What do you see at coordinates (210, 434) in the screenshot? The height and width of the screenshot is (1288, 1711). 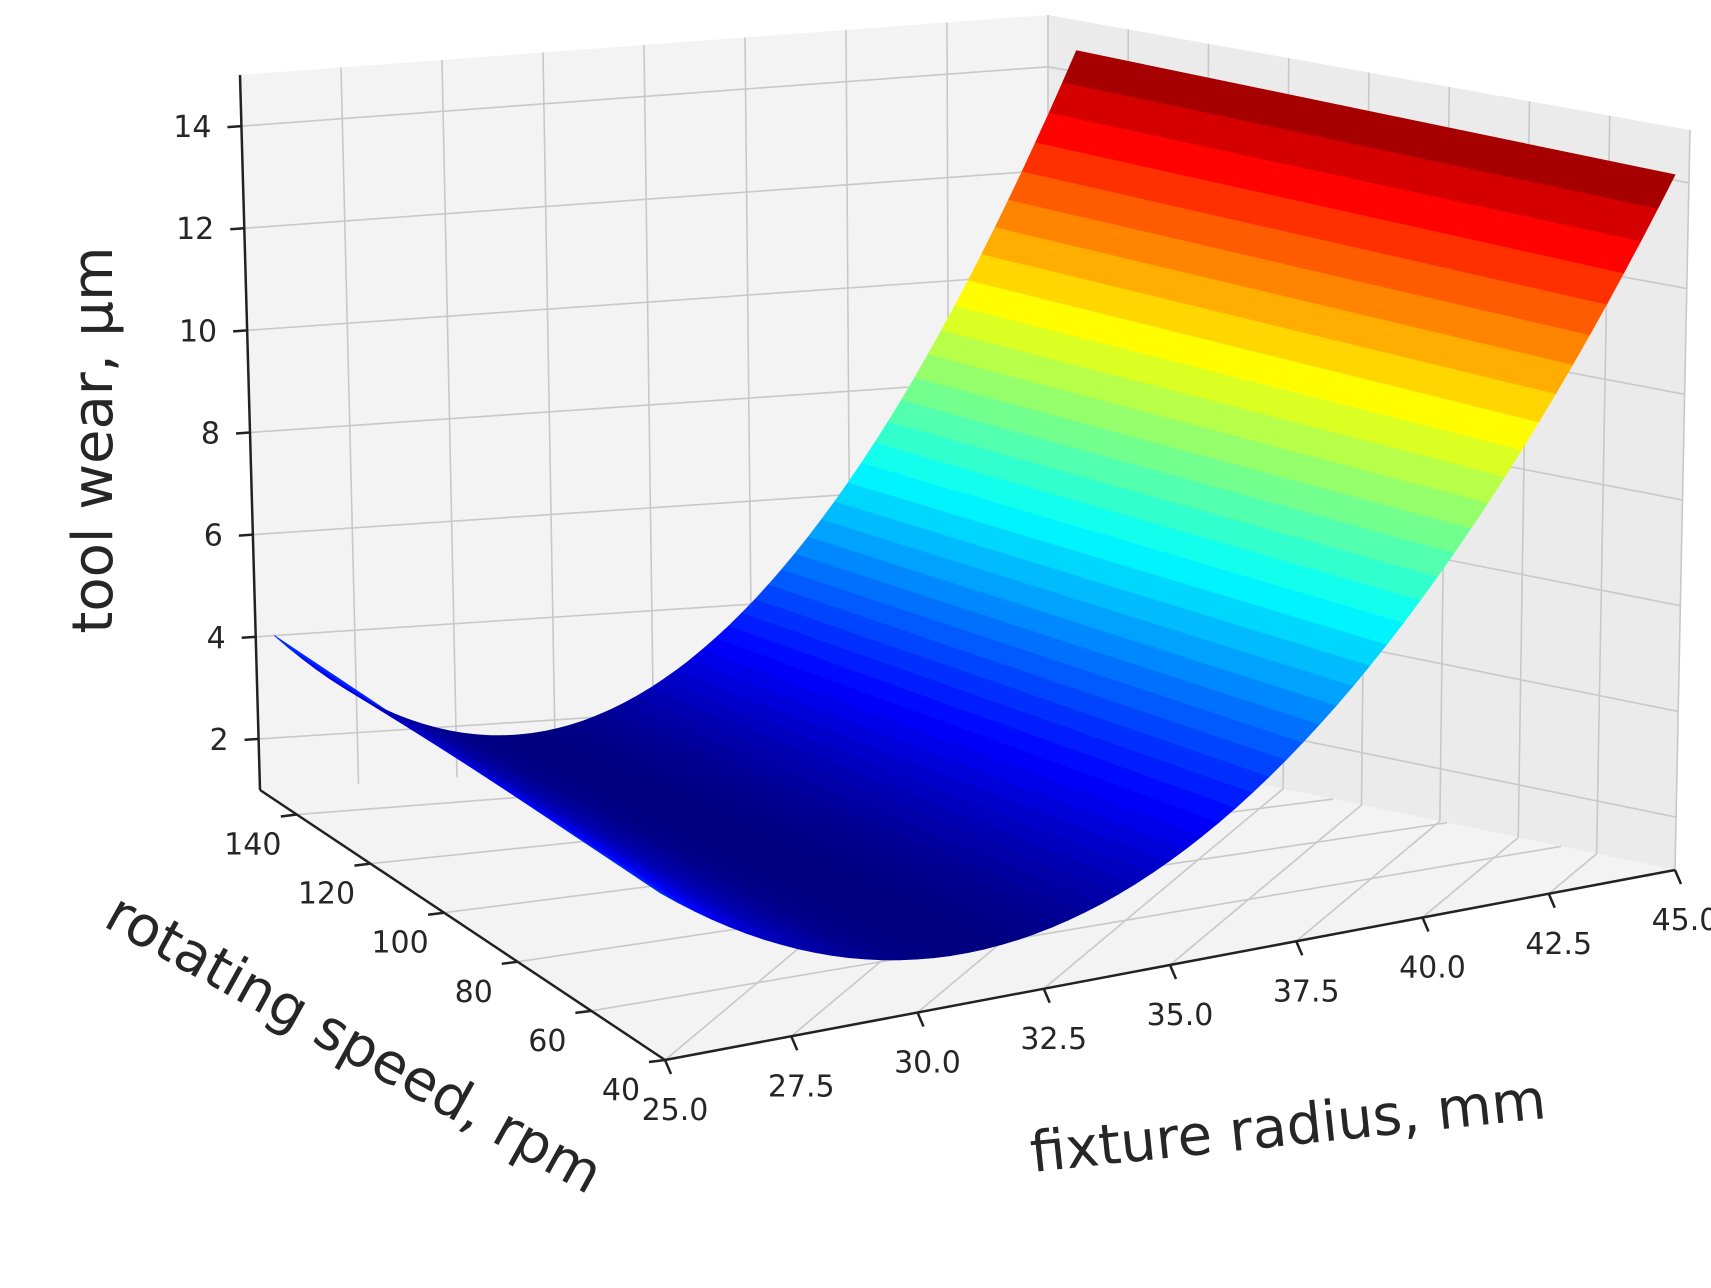 I see `z-tick-label: 8` at bounding box center [210, 434].